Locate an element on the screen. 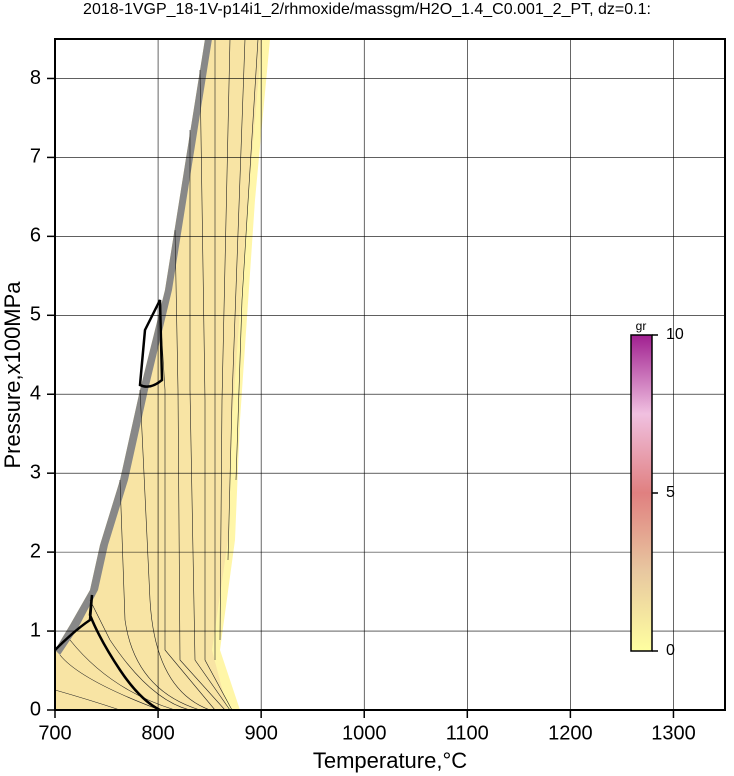 Image resolution: width=734 pixels, height=776 pixels. y-tick-label: 7 is located at coordinates (35, 157).